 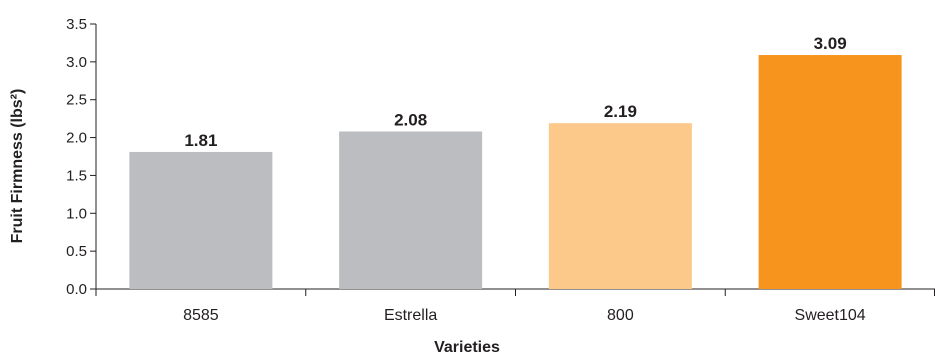 I want to click on y-axis: 0.0 0.5 1.0 1.5 2.0 2.5 3.0 3.5, so click(x=81, y=157).